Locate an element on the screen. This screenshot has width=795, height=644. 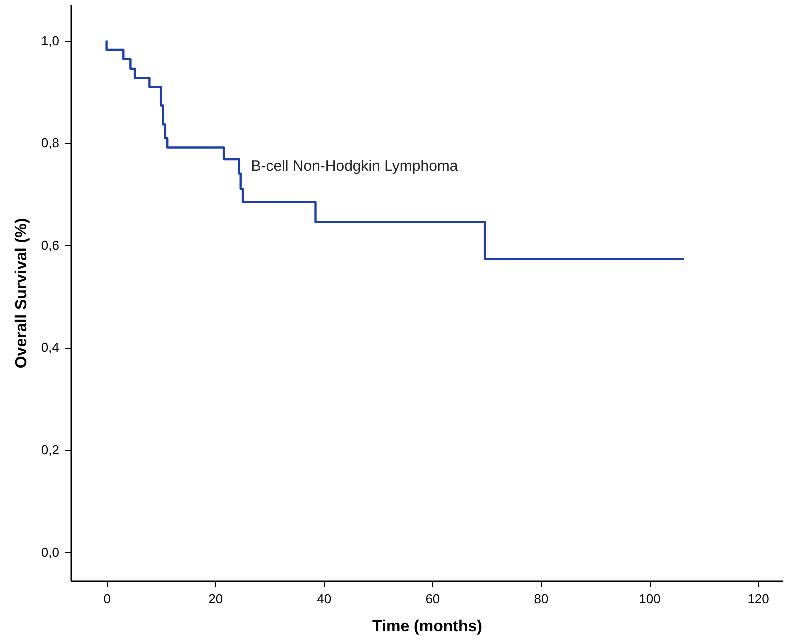
y-tick-label: 0,8 is located at coordinates (50, 143).